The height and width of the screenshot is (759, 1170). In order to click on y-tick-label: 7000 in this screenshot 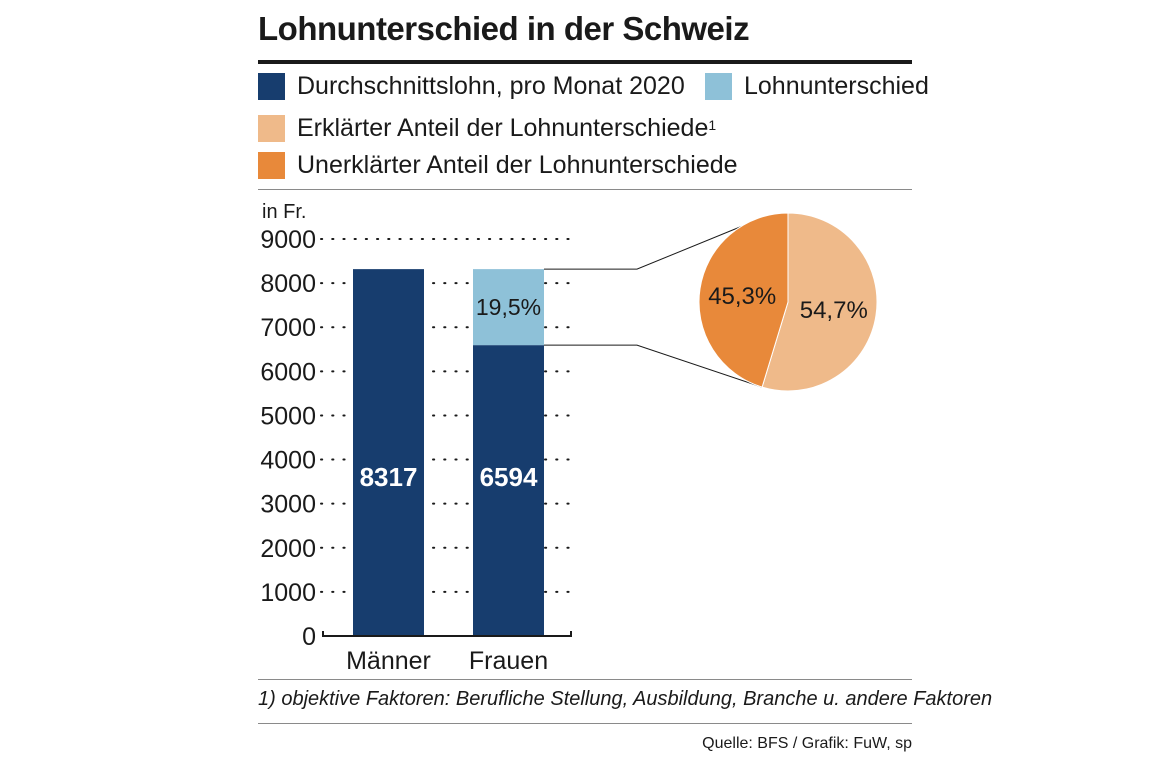, I will do `click(288, 328)`.